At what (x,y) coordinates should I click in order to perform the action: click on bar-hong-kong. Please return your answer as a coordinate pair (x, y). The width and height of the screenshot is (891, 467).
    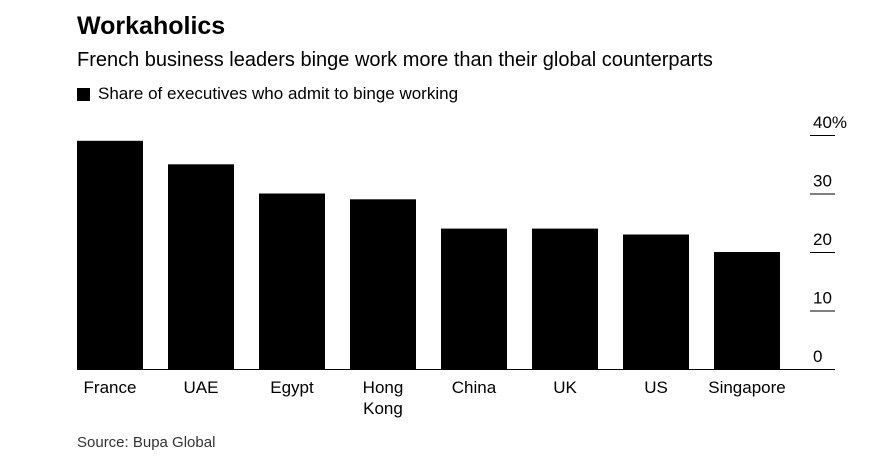
    Looking at the image, I should click on (383, 284).